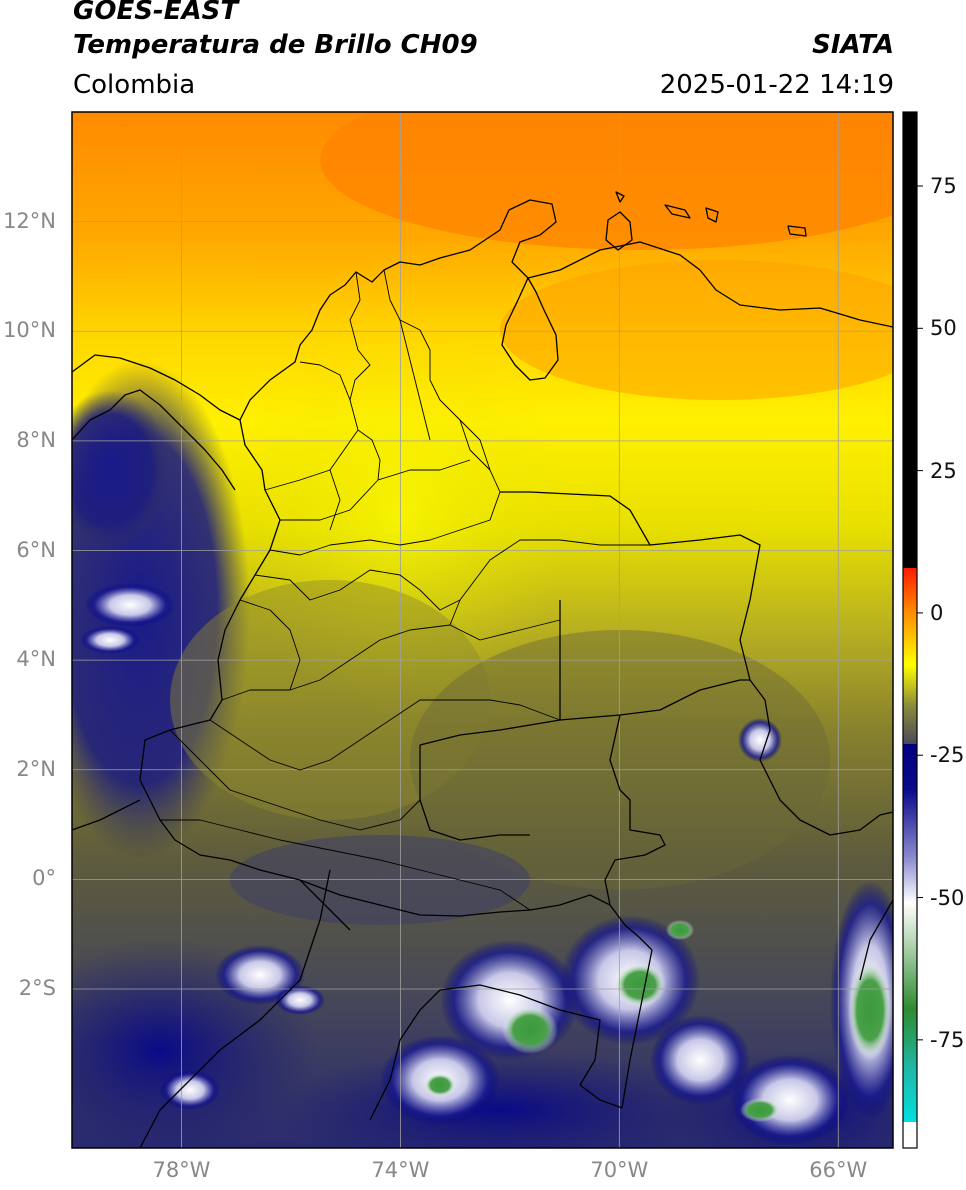  Describe the element at coordinates (920, 613) in the screenshot. I see `colorbar-tick-marks` at that location.